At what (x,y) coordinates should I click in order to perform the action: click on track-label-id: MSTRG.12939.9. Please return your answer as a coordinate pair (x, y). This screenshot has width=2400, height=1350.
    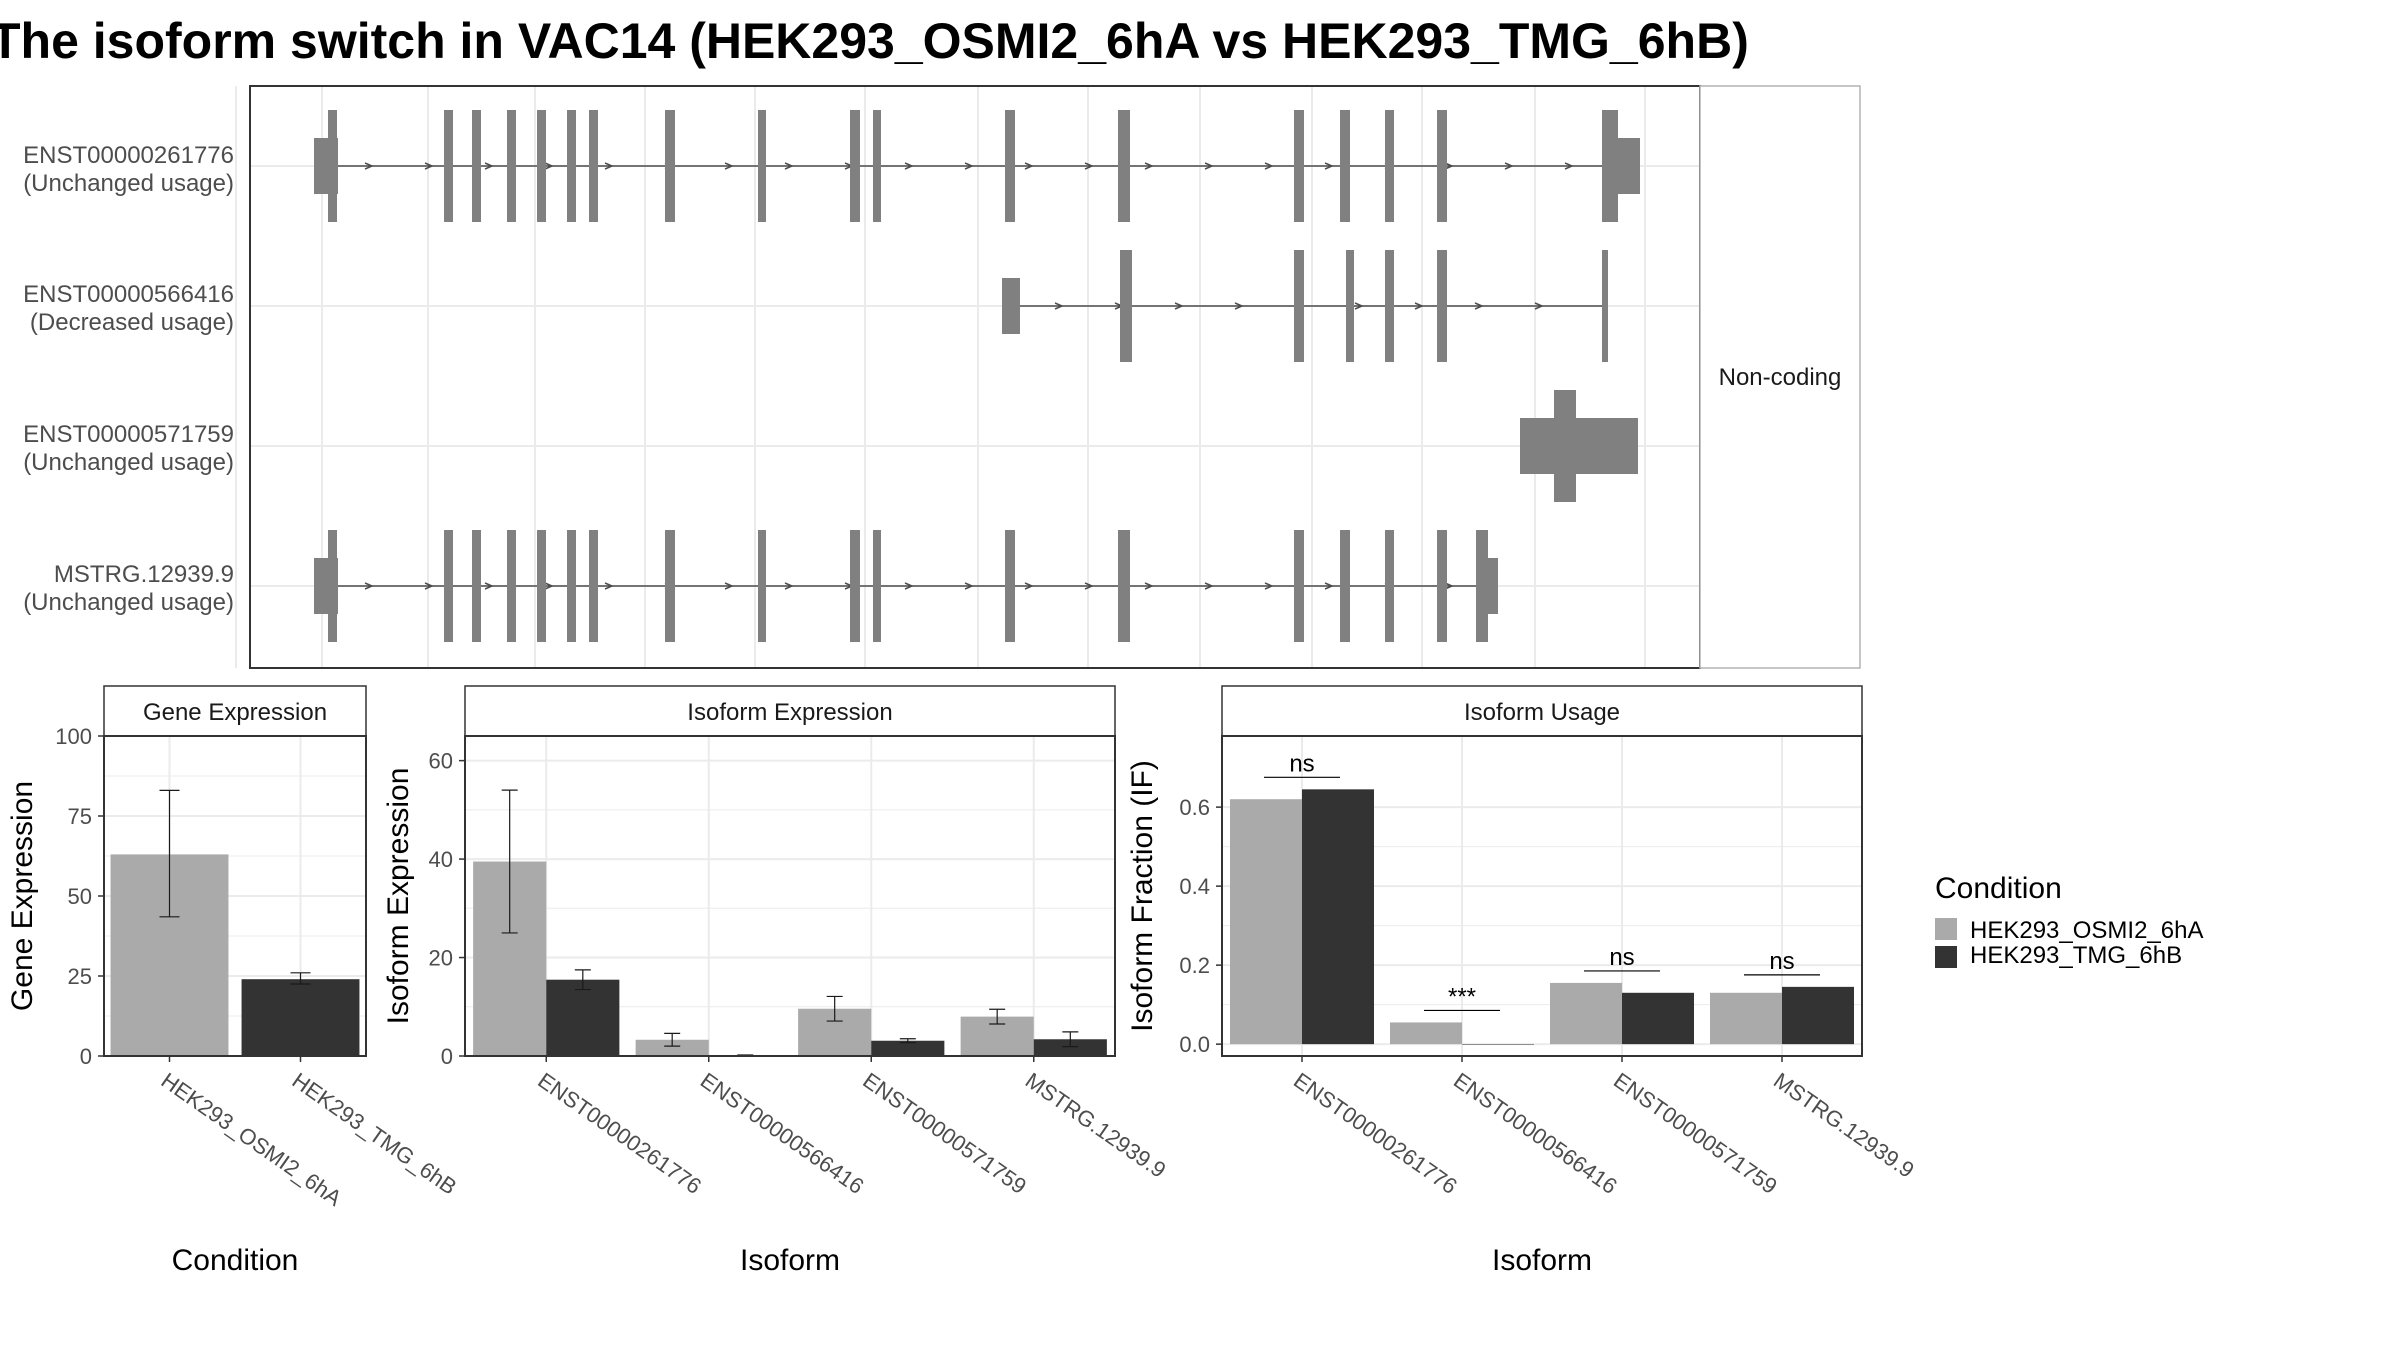
    Looking at the image, I should click on (144, 574).